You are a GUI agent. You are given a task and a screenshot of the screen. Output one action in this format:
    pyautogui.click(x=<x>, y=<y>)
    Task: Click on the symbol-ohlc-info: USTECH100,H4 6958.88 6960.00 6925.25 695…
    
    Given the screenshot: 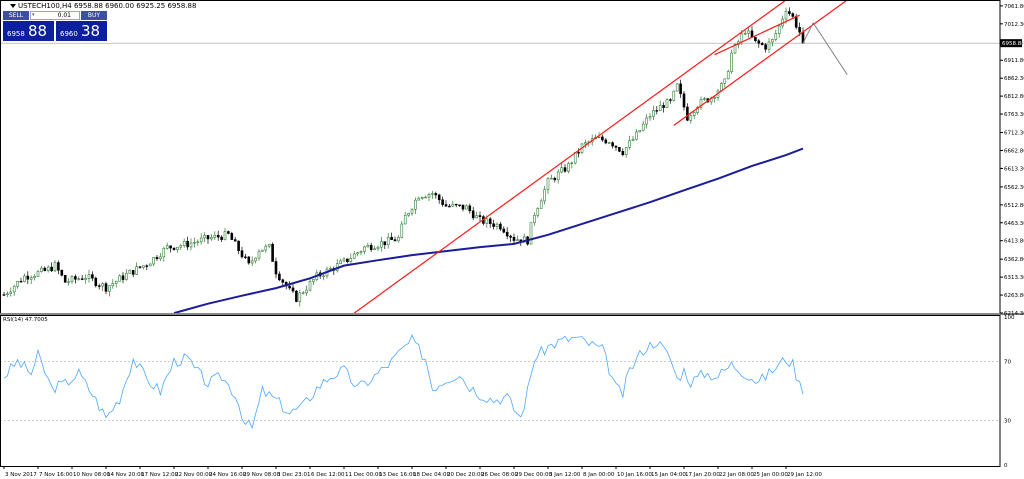 What is the action you would take?
    pyautogui.click(x=103, y=6)
    